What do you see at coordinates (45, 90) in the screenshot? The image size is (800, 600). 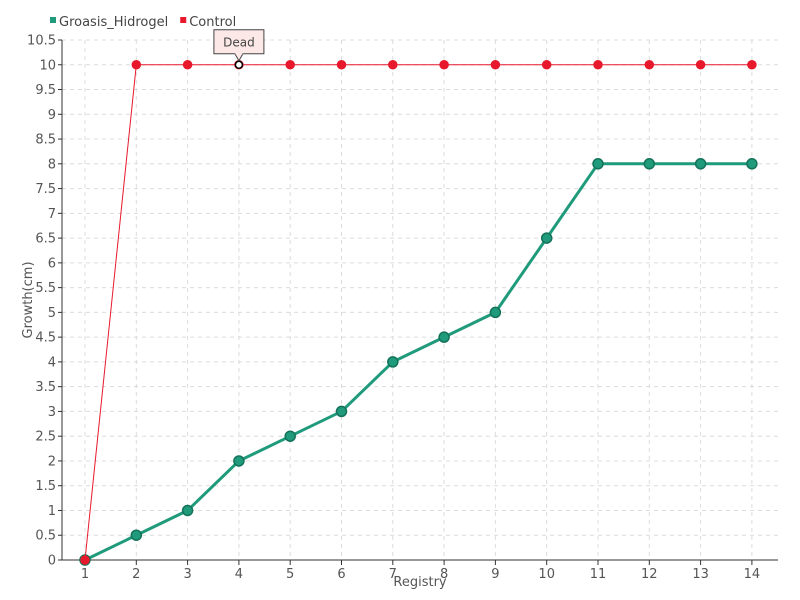 I see `y-tick-label: 9.5` at bounding box center [45, 90].